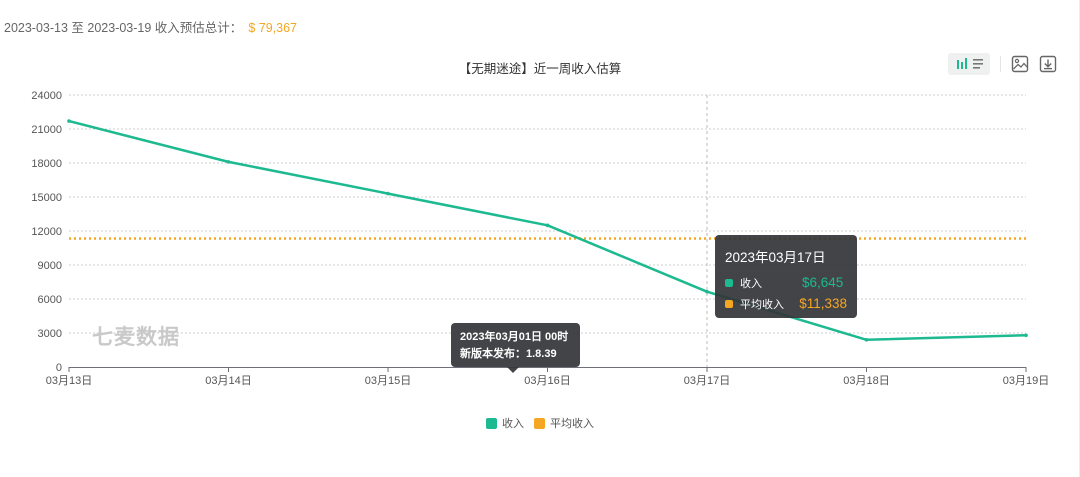  What do you see at coordinates (491, 423) in the screenshot?
I see `legend-revenue-swatch` at bounding box center [491, 423].